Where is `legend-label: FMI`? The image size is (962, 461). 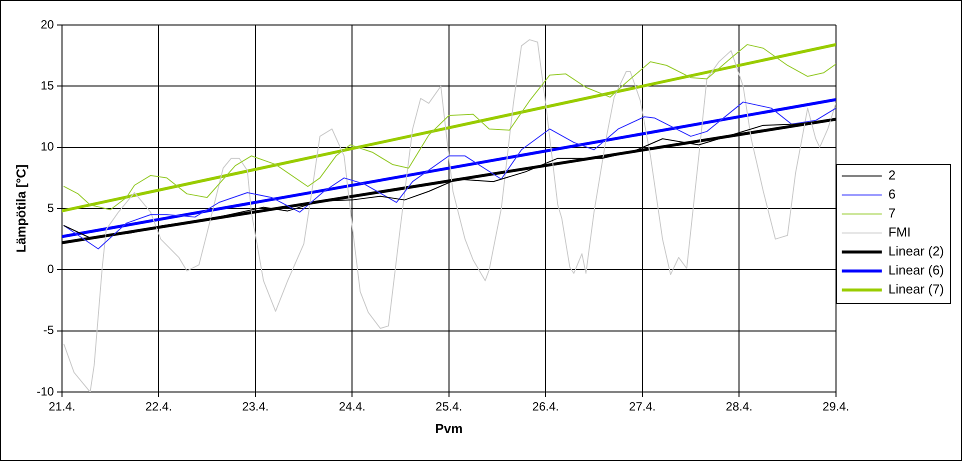 legend-label: FMI is located at coordinates (899, 232).